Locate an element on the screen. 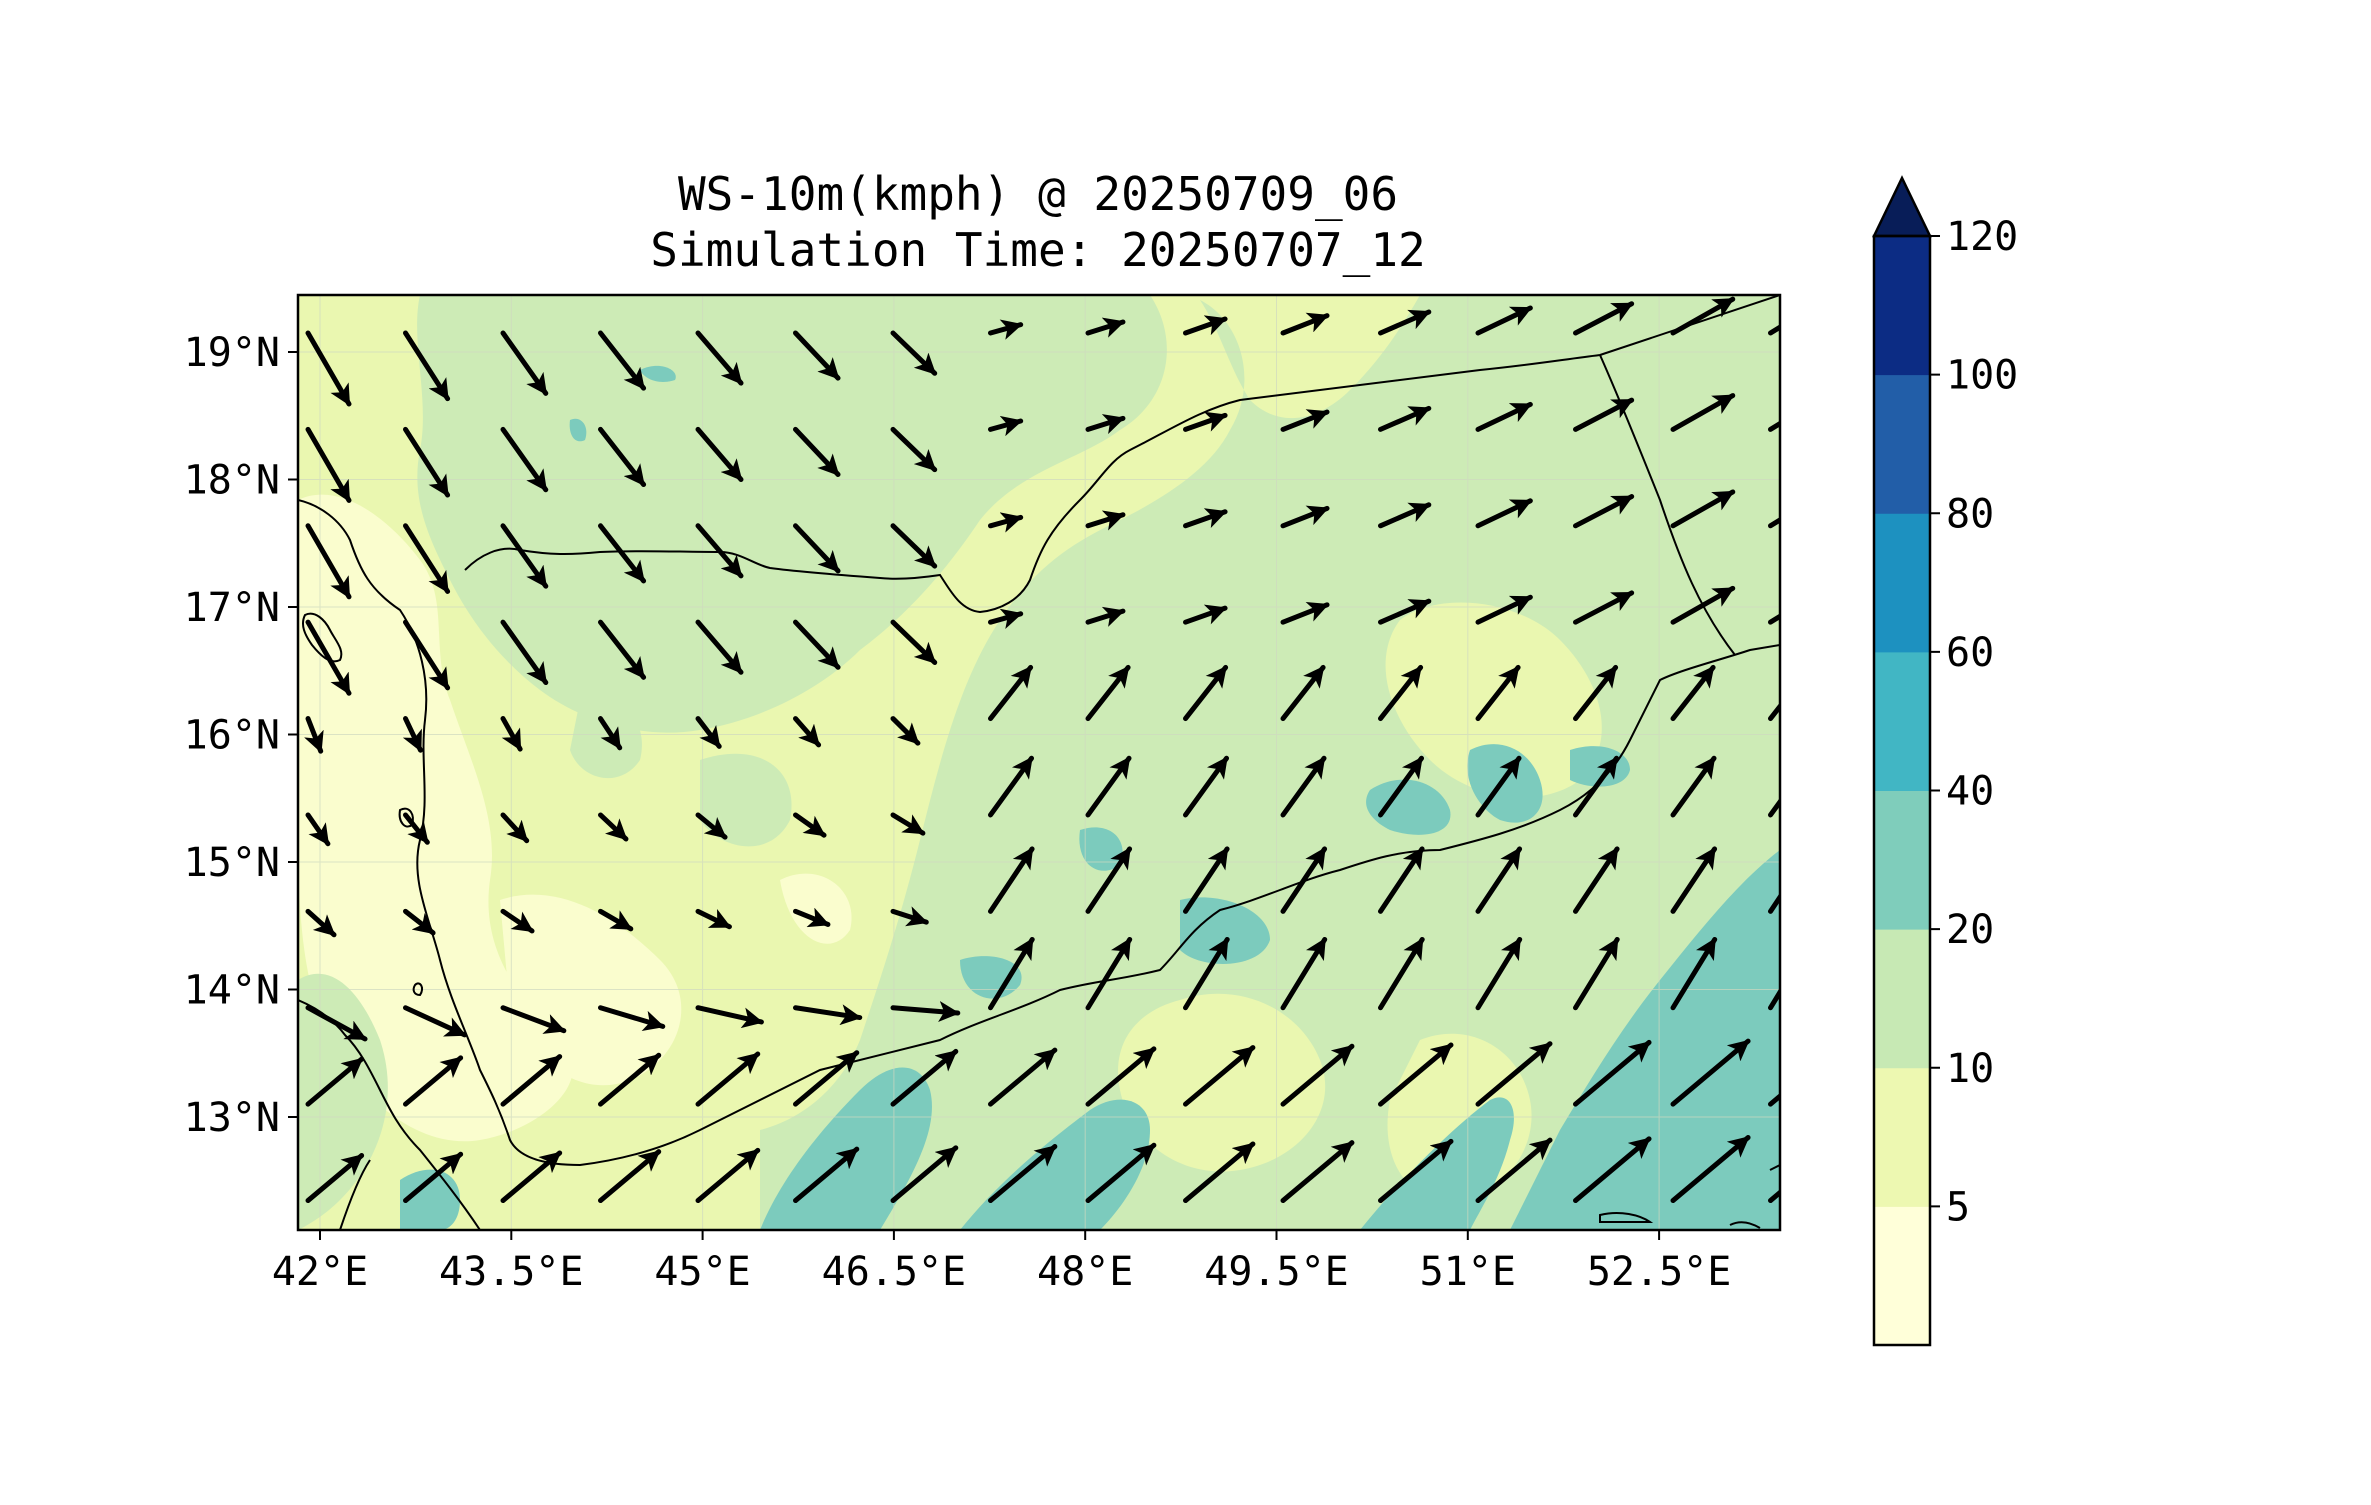 This screenshot has width=2371, height=1505. lat-tick-label: 19°N is located at coordinates (232, 353).